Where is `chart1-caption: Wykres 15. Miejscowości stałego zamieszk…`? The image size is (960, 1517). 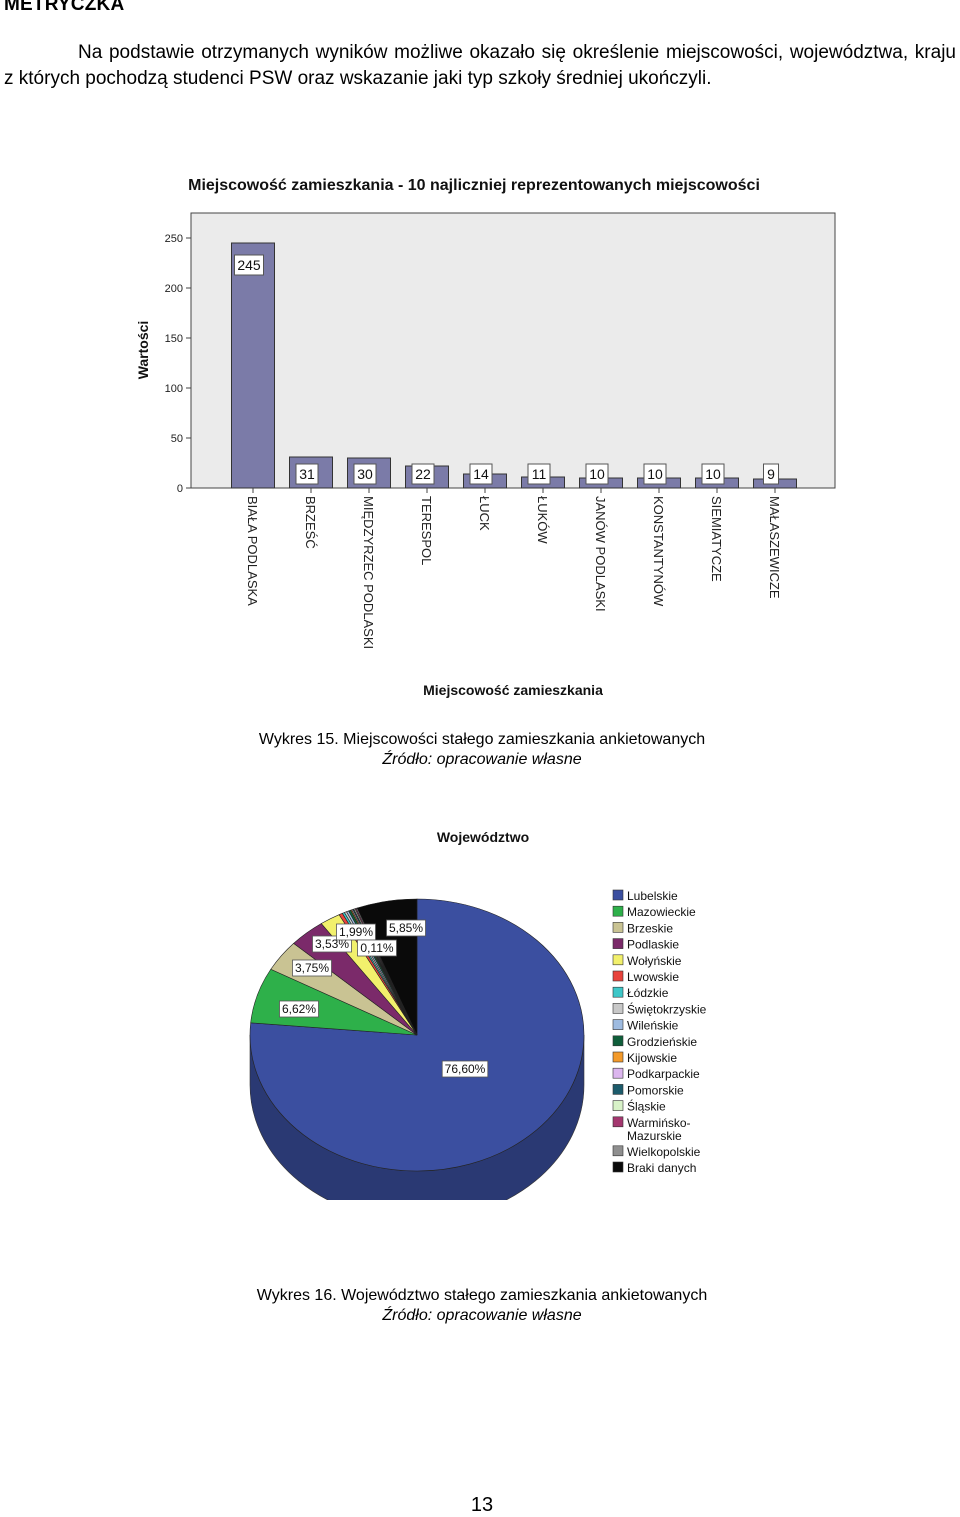 chart1-caption: Wykres 15. Miejscowości stałego zamieszk… is located at coordinates (480, 750).